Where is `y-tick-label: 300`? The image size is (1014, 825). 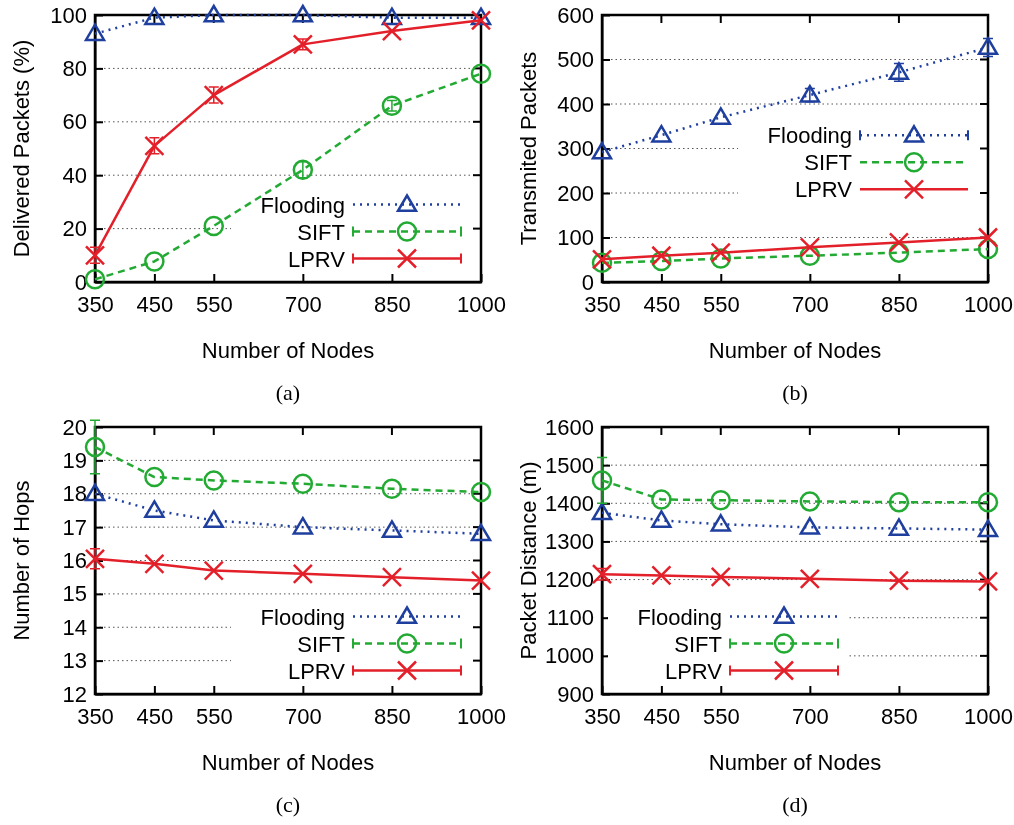 y-tick-label: 300 is located at coordinates (575, 149).